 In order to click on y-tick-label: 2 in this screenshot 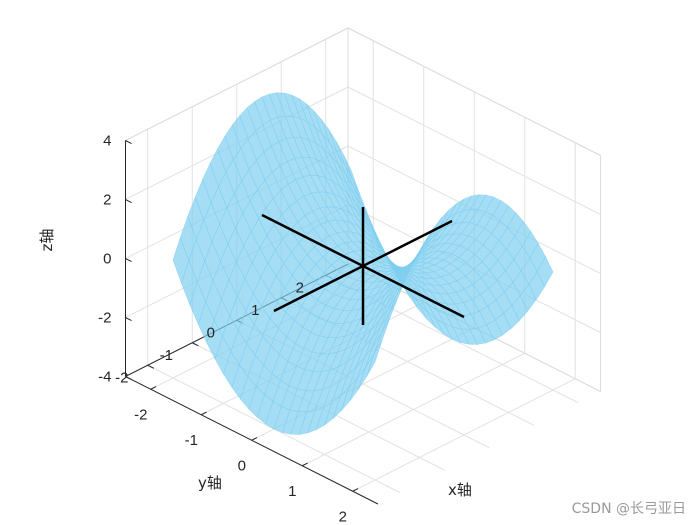, I will do `click(300, 287)`.